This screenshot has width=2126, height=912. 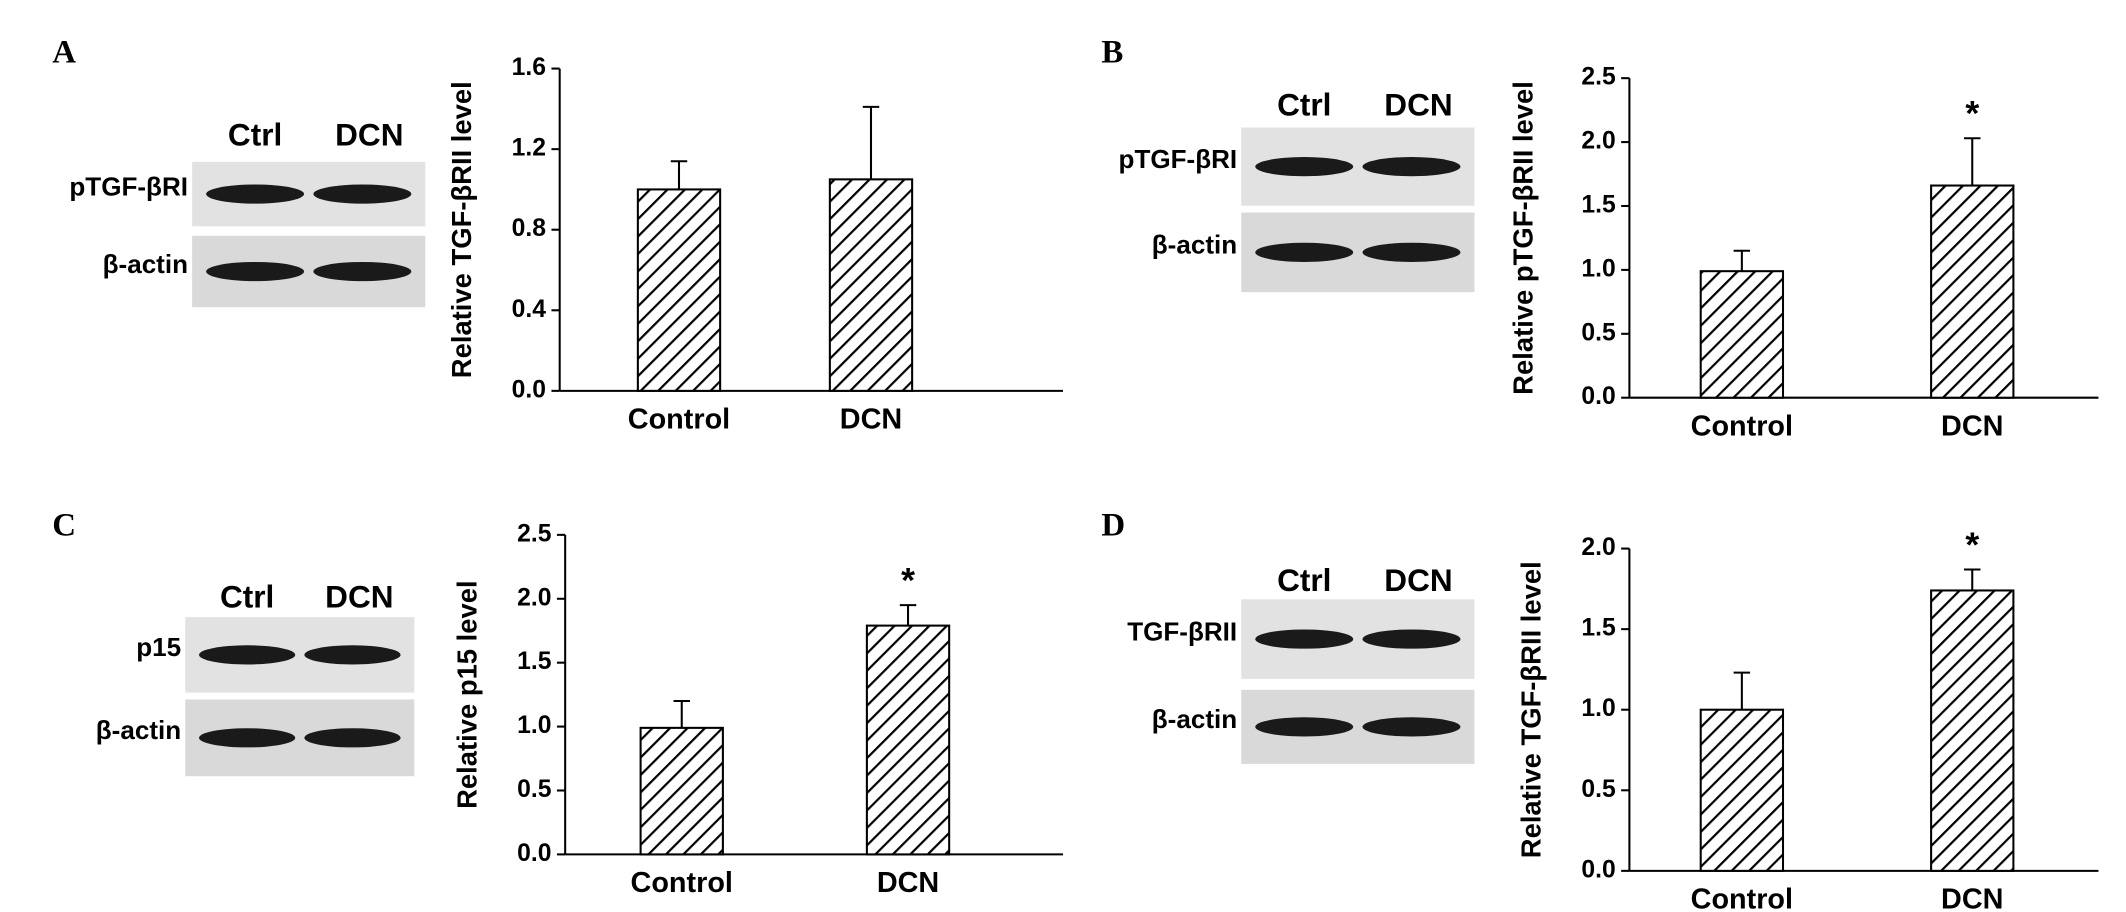 I want to click on panel-label: B, so click(x=1112, y=52).